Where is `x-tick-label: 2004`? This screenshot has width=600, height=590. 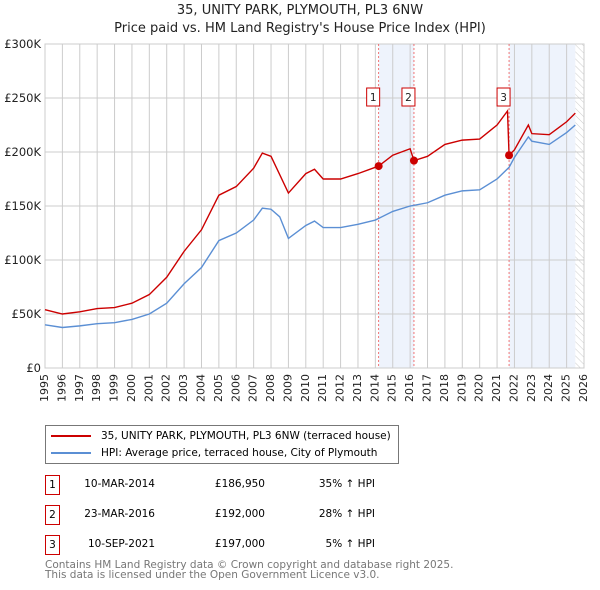
x-tick-label: 2004 is located at coordinates (200, 388).